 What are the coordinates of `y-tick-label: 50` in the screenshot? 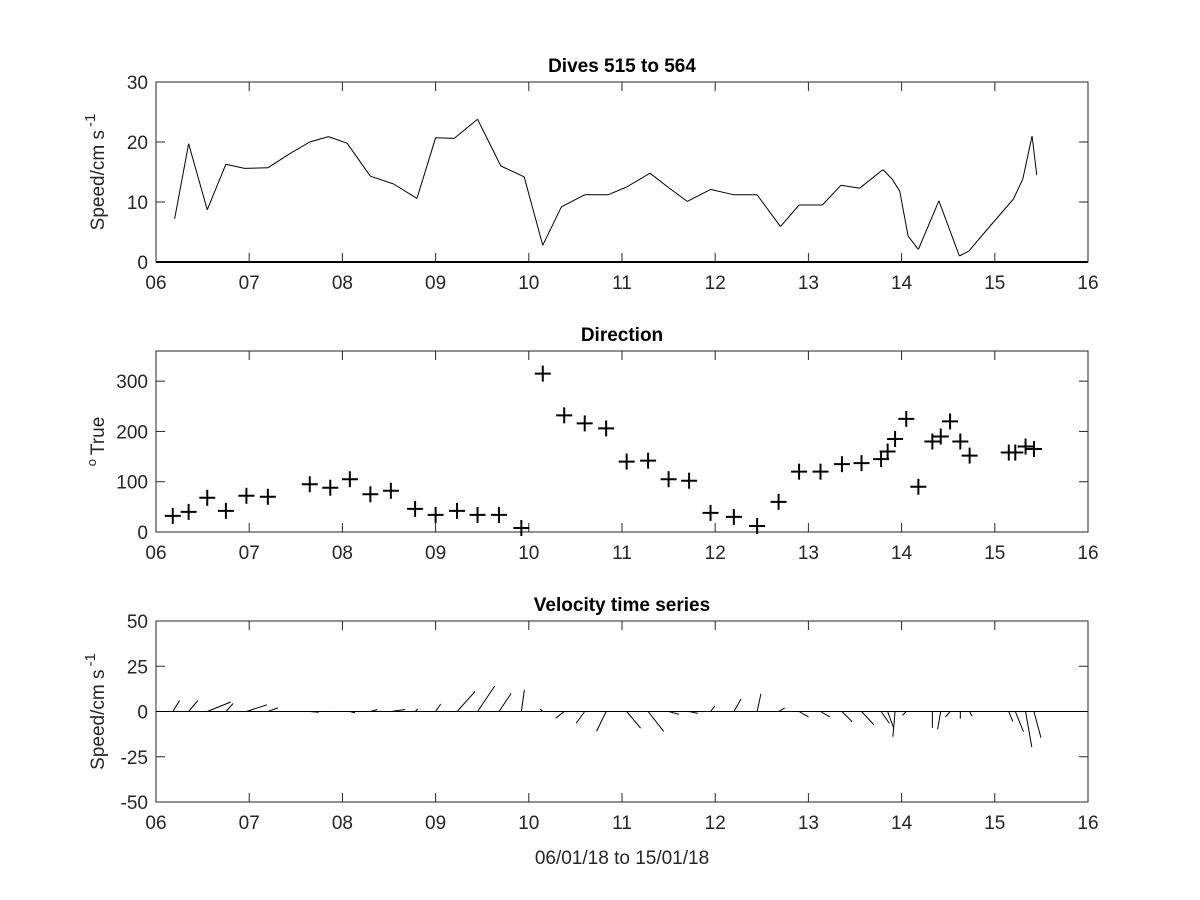 It's located at (137, 622).